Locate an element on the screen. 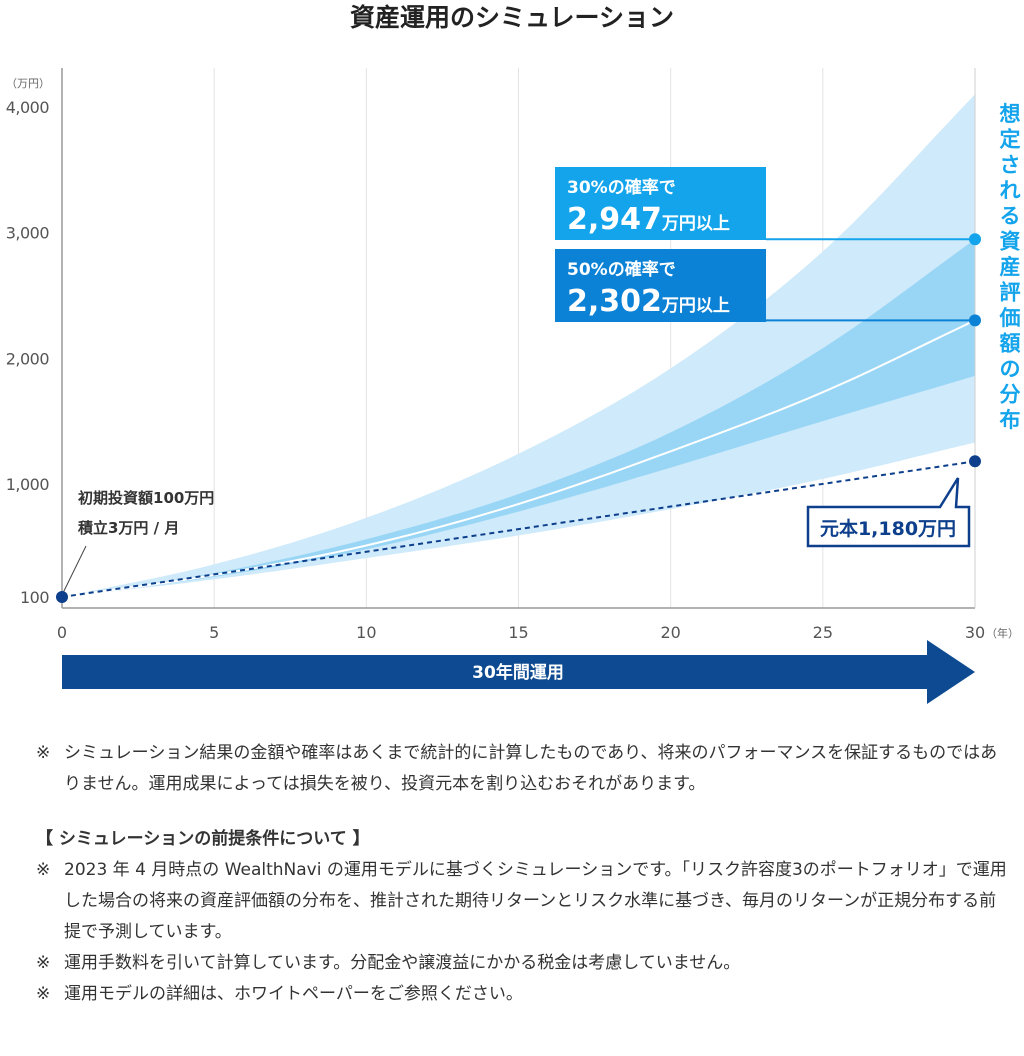  period-arrow is located at coordinates (518, 672).